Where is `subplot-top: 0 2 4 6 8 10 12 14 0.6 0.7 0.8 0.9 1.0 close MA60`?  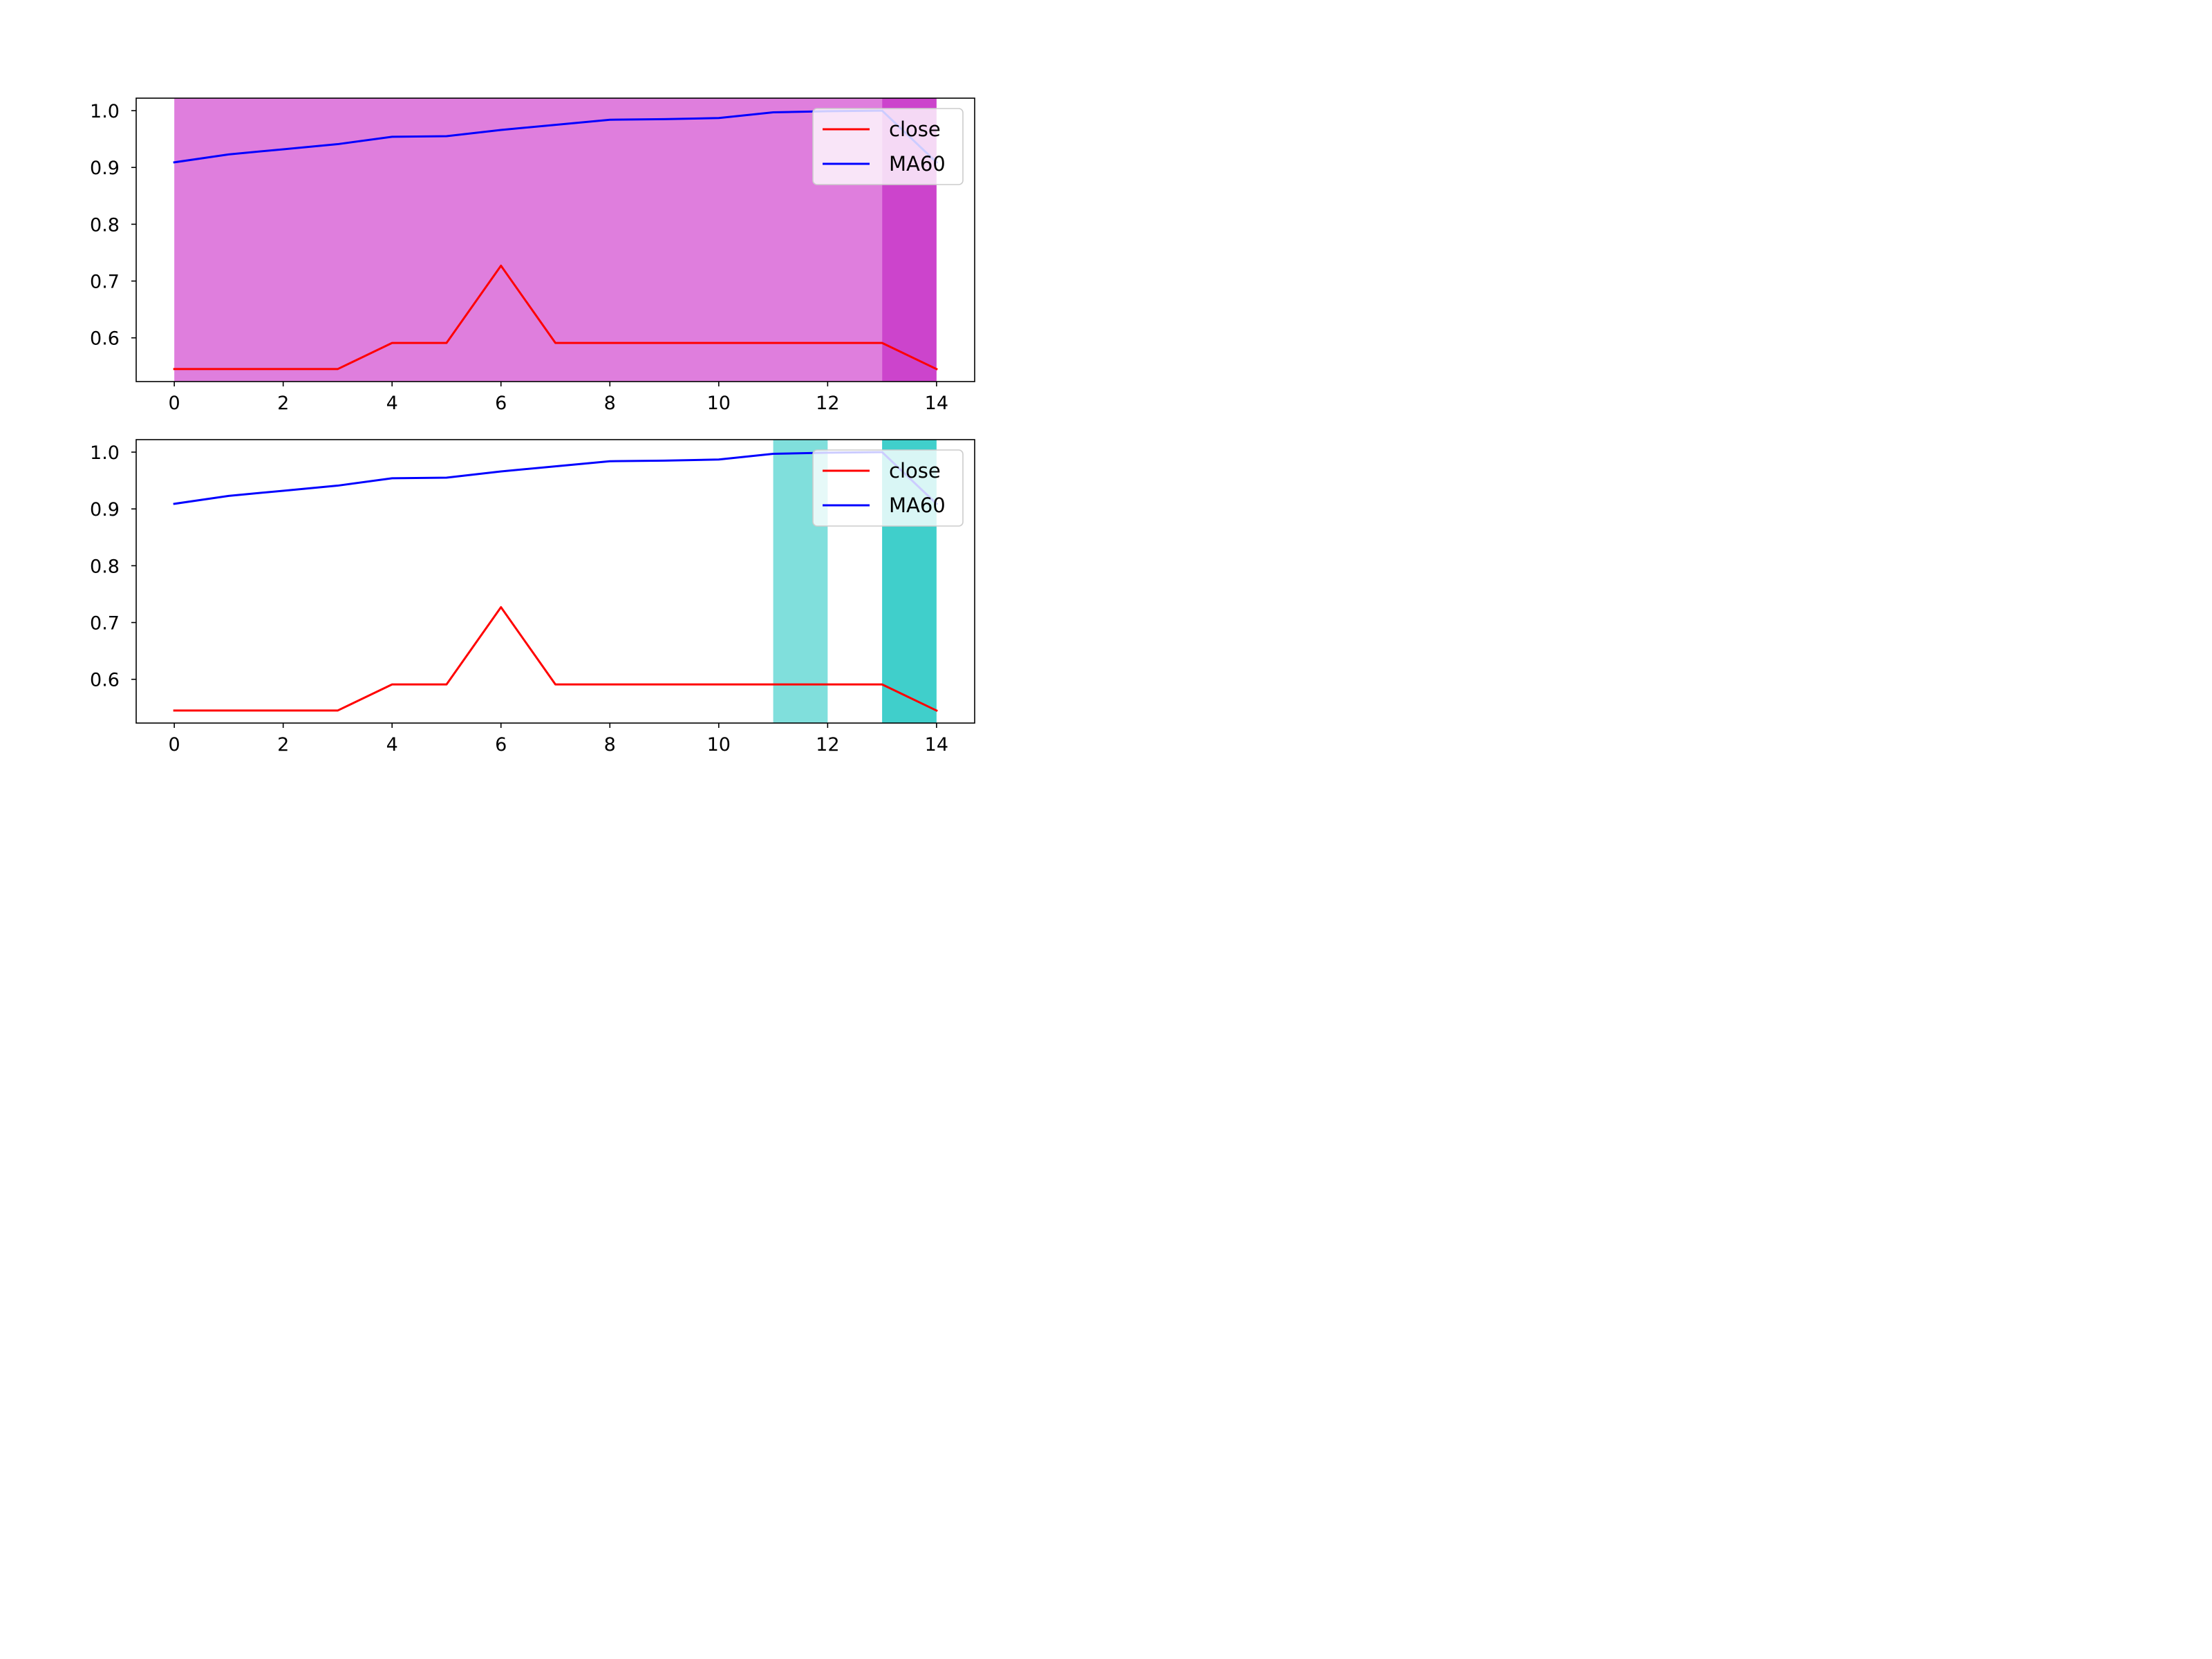 subplot-top: 0 2 4 6 8 10 12 14 0.6 0.7 0.8 0.9 1.0 close MA60 is located at coordinates (533, 256).